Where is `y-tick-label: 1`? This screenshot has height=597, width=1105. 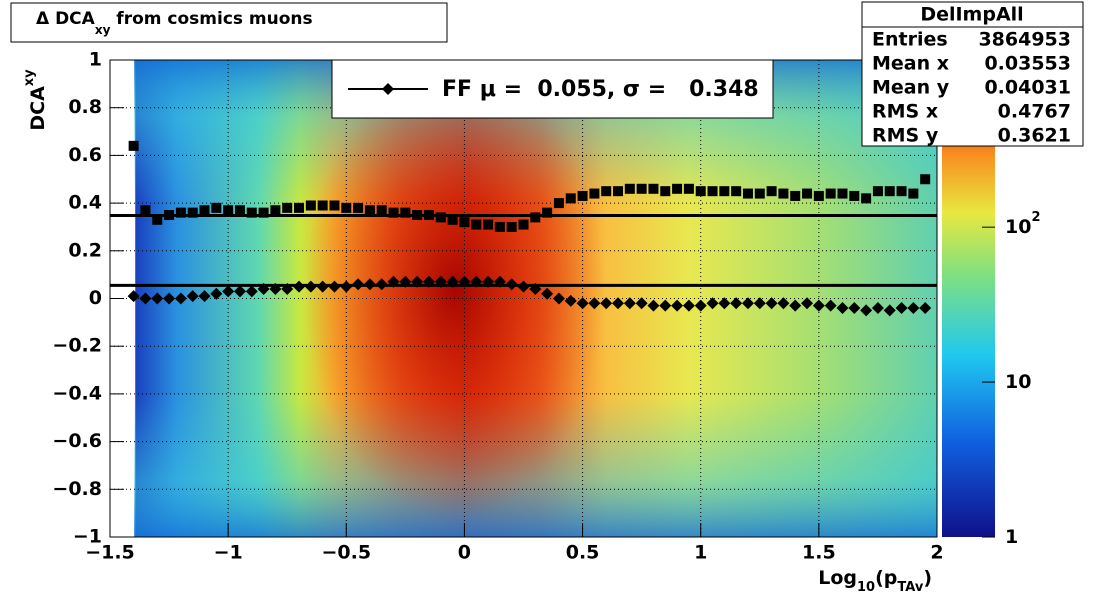
y-tick-label: 1 is located at coordinates (95, 60).